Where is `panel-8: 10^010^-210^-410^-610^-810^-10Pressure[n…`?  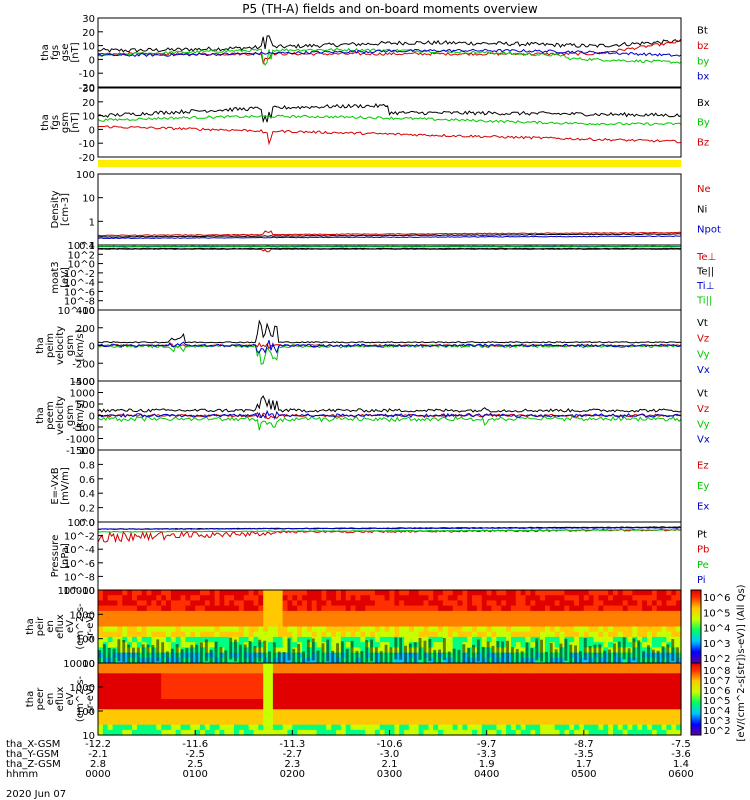 panel-8: 10^010^-210^-410^-610^-810^-10Pressure[n… is located at coordinates (379, 557).